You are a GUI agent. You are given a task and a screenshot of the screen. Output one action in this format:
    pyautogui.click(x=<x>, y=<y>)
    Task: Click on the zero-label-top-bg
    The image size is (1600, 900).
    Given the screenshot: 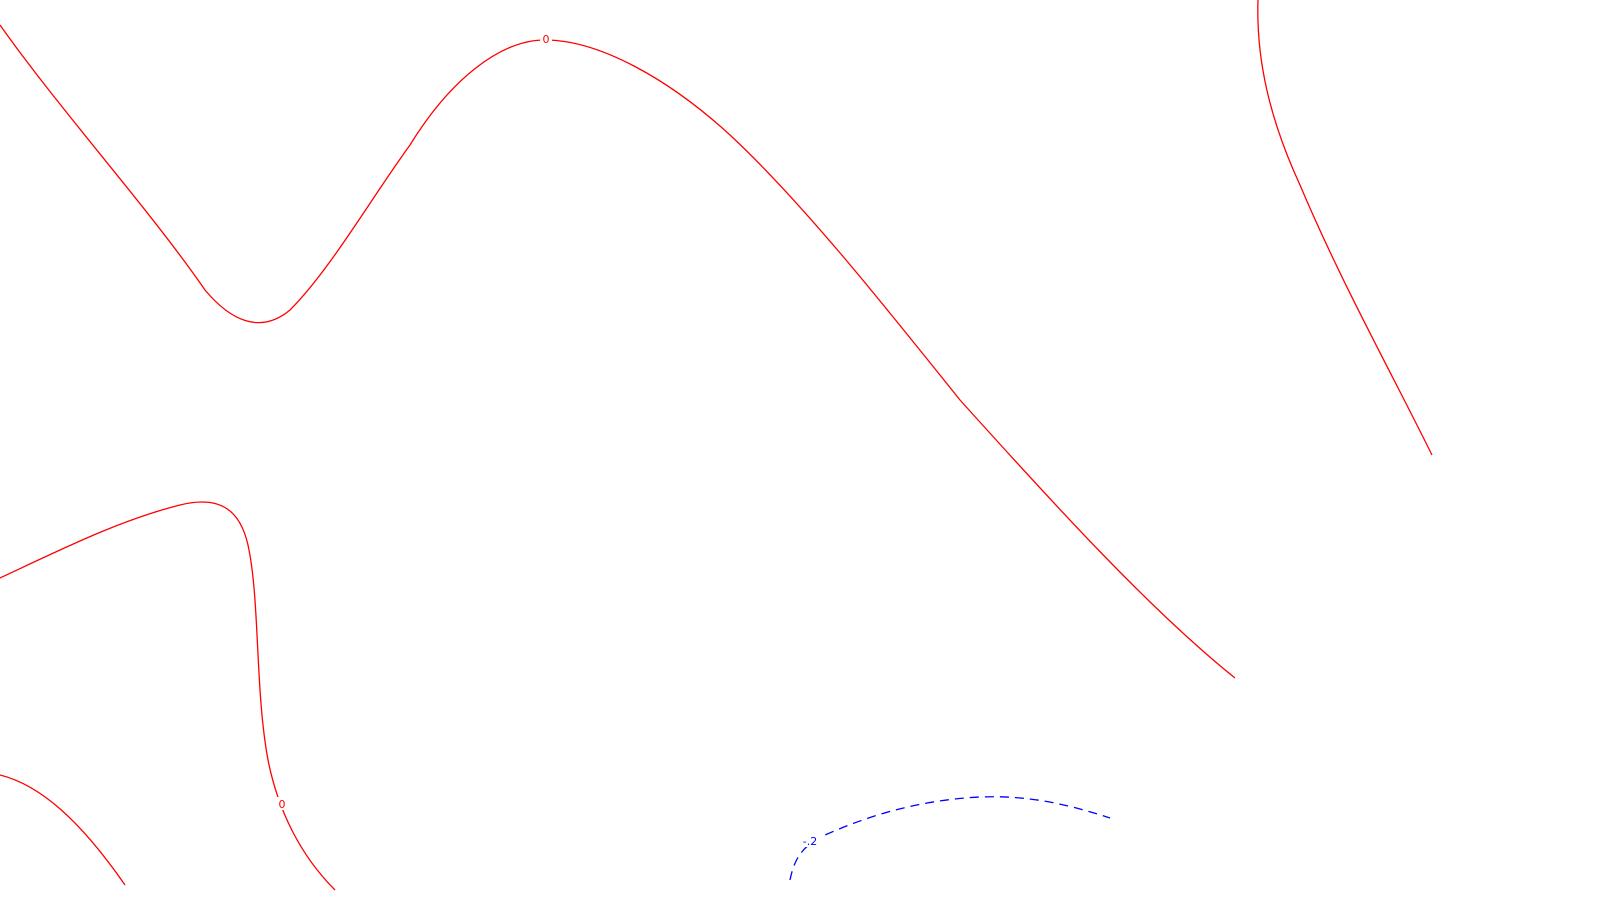 What is the action you would take?
    pyautogui.click(x=546, y=38)
    